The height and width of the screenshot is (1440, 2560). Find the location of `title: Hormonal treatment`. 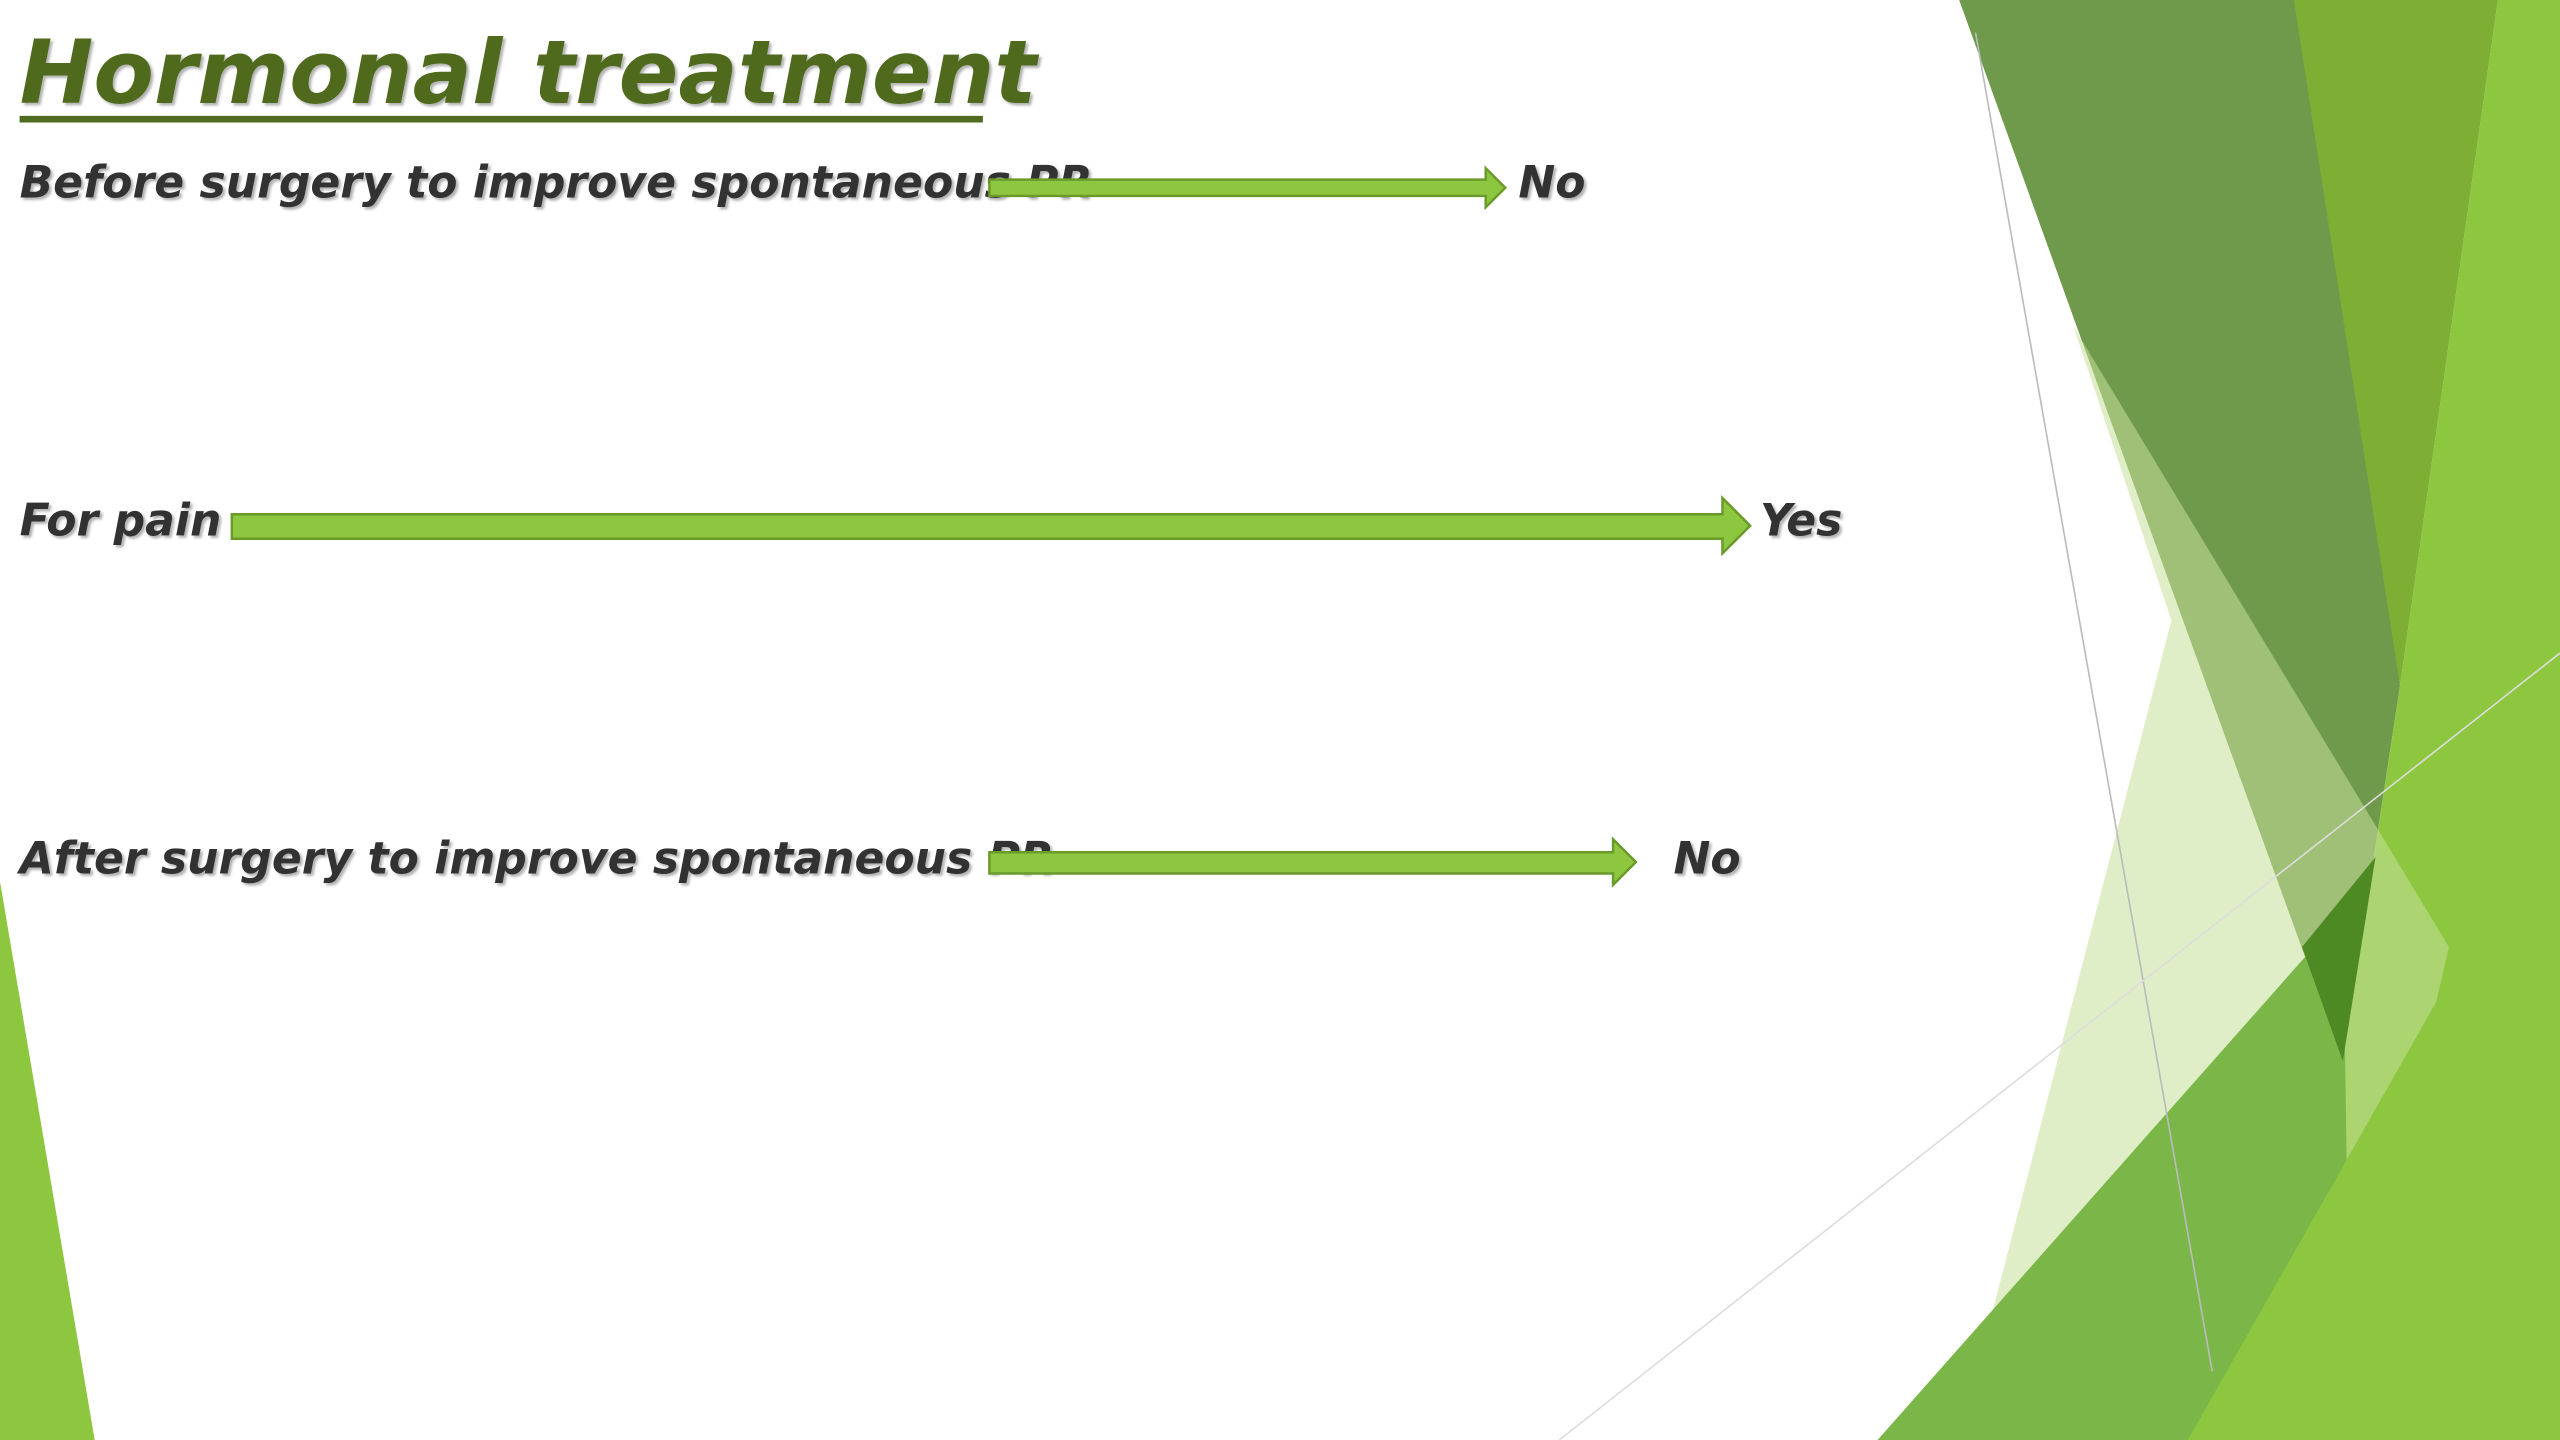

title: Hormonal treatment is located at coordinates (530, 72).